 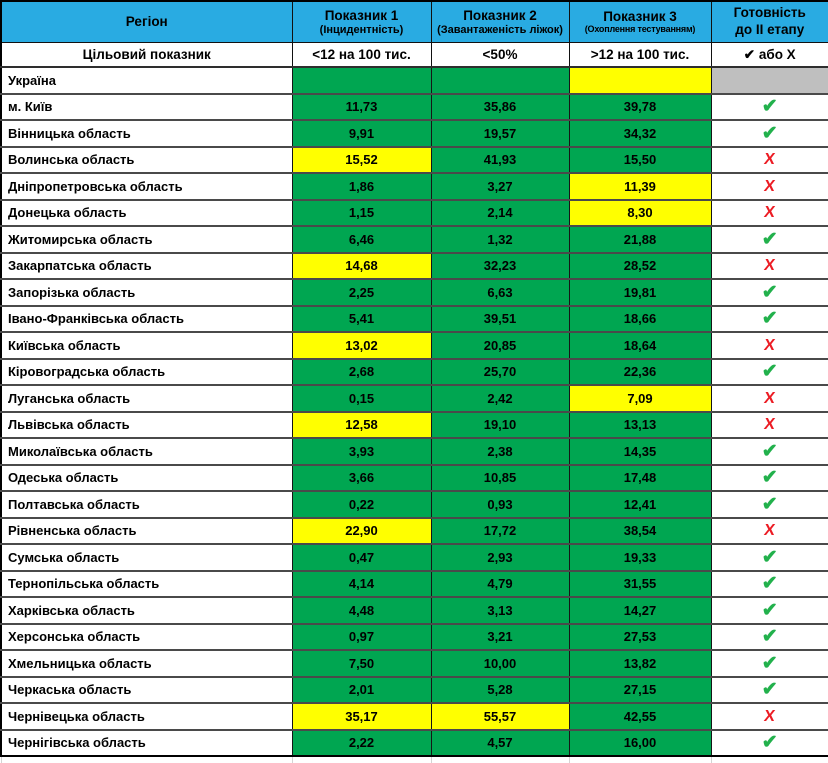 I want to click on indicator3-cell: 27,53, so click(x=640, y=637).